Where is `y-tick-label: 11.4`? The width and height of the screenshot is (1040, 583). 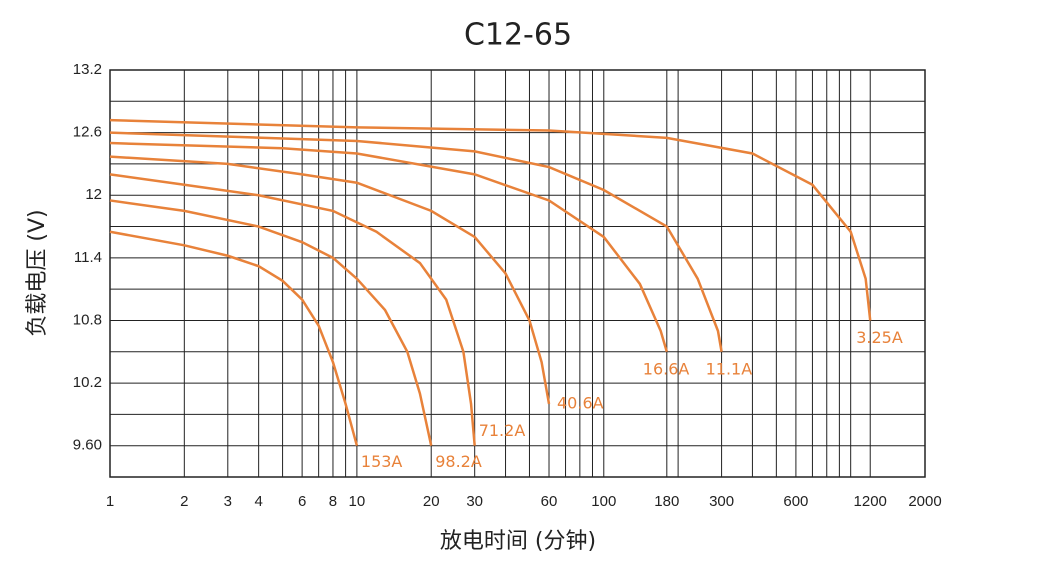 y-tick-label: 11.4 is located at coordinates (88, 257).